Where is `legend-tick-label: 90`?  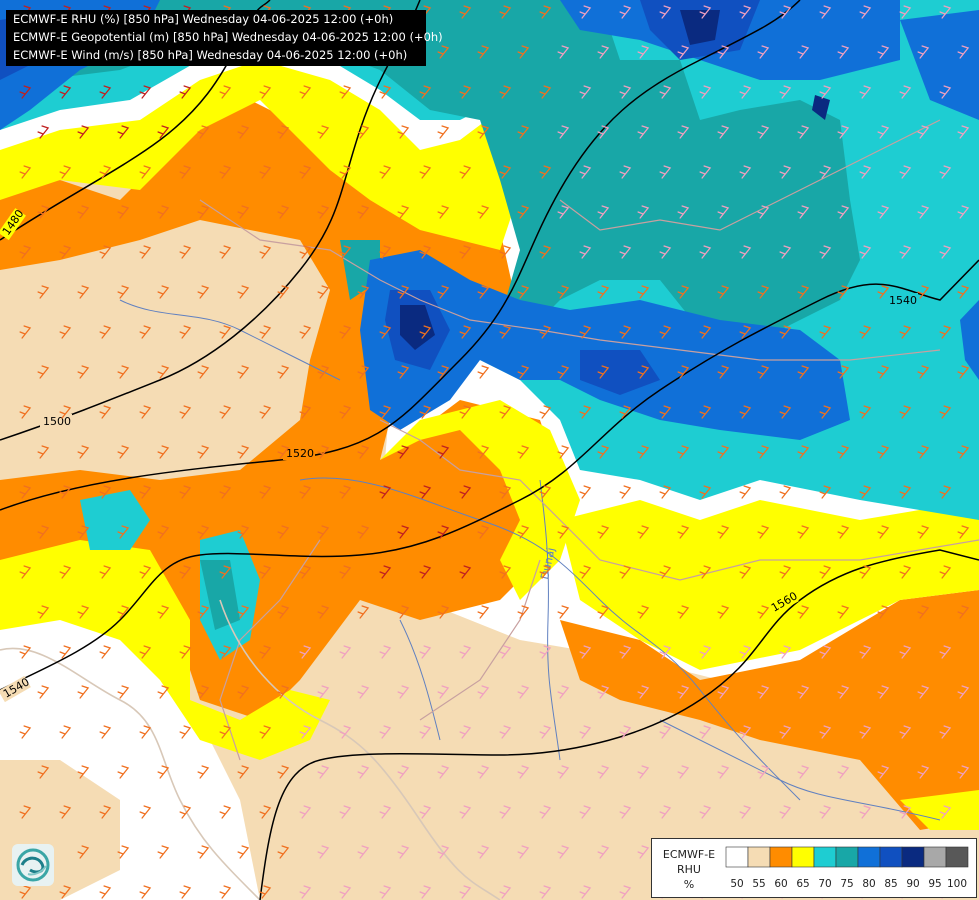
legend-tick-label: 90 is located at coordinates (912, 884).